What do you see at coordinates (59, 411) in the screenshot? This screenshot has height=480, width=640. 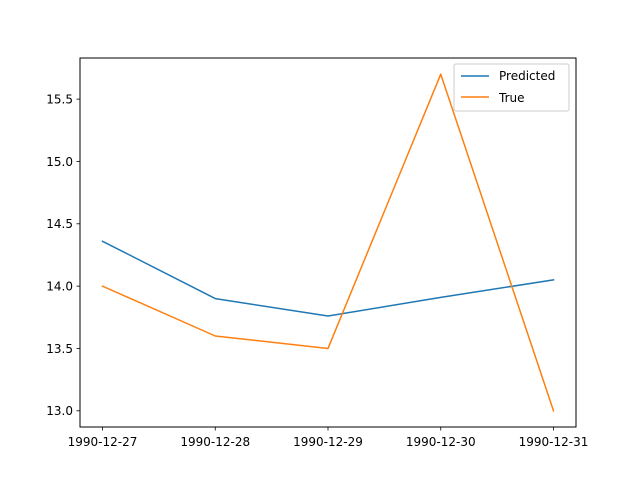 I see `y-tick-label: 13.0` at bounding box center [59, 411].